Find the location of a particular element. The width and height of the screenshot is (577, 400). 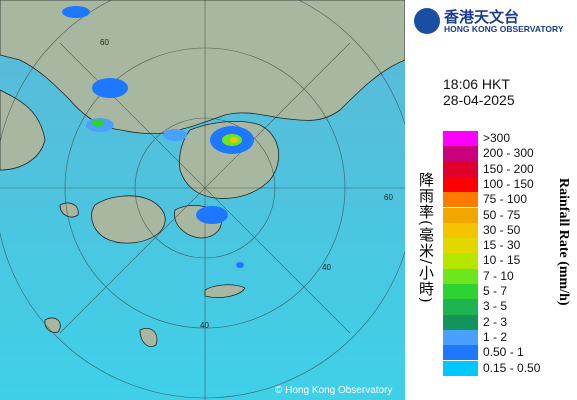

legend-label: 0.15 - 0.50 is located at coordinates (512, 367).